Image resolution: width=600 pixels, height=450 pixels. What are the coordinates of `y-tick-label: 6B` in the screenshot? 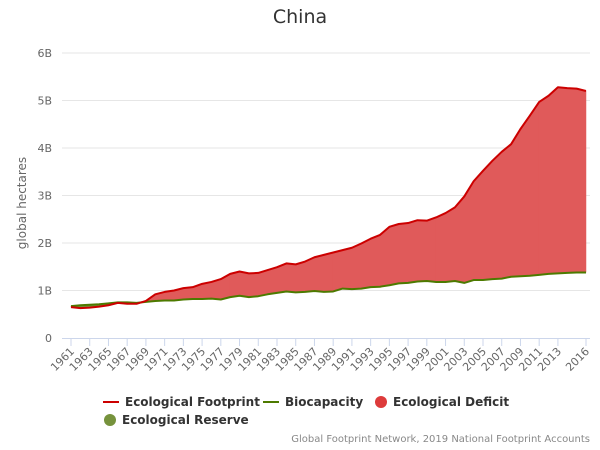 It's located at (44, 53).